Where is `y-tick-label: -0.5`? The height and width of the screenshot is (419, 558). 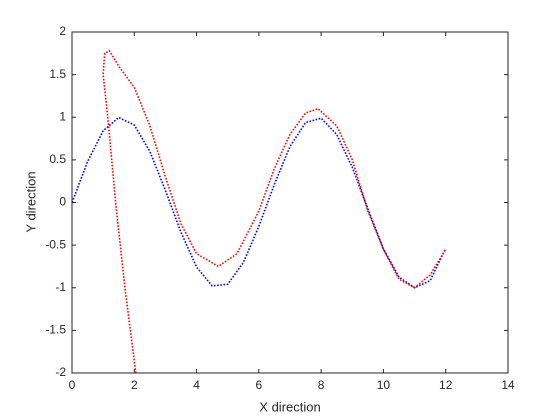
y-tick-label: -0.5 is located at coordinates (55, 244).